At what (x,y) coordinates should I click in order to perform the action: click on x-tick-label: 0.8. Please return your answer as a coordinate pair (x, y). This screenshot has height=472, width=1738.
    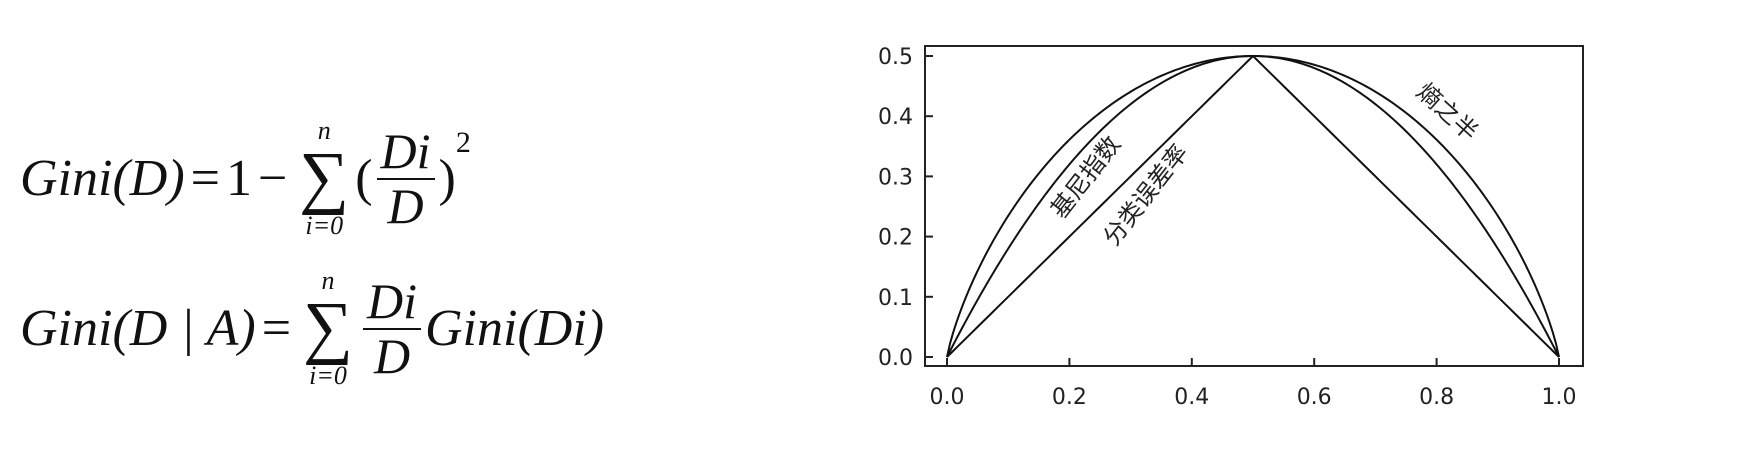
    Looking at the image, I should click on (1436, 397).